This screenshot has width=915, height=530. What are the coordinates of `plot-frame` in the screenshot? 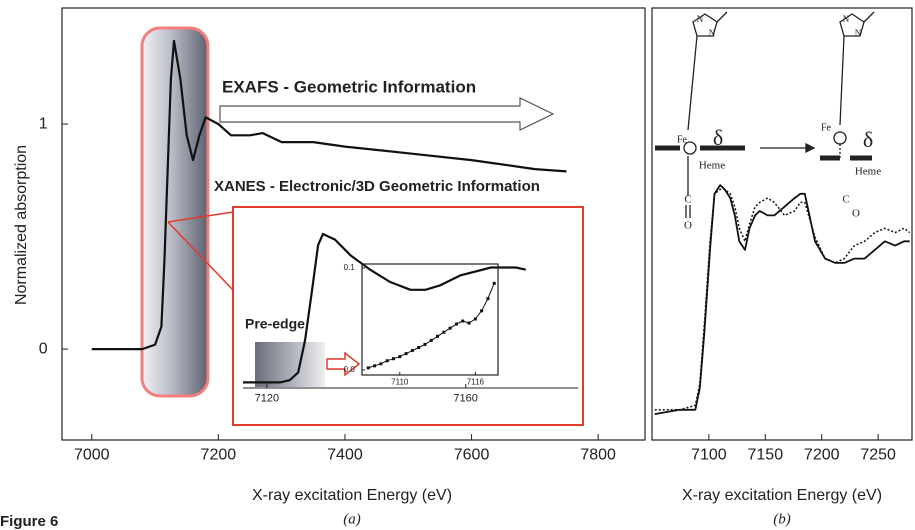 It's located at (430, 319).